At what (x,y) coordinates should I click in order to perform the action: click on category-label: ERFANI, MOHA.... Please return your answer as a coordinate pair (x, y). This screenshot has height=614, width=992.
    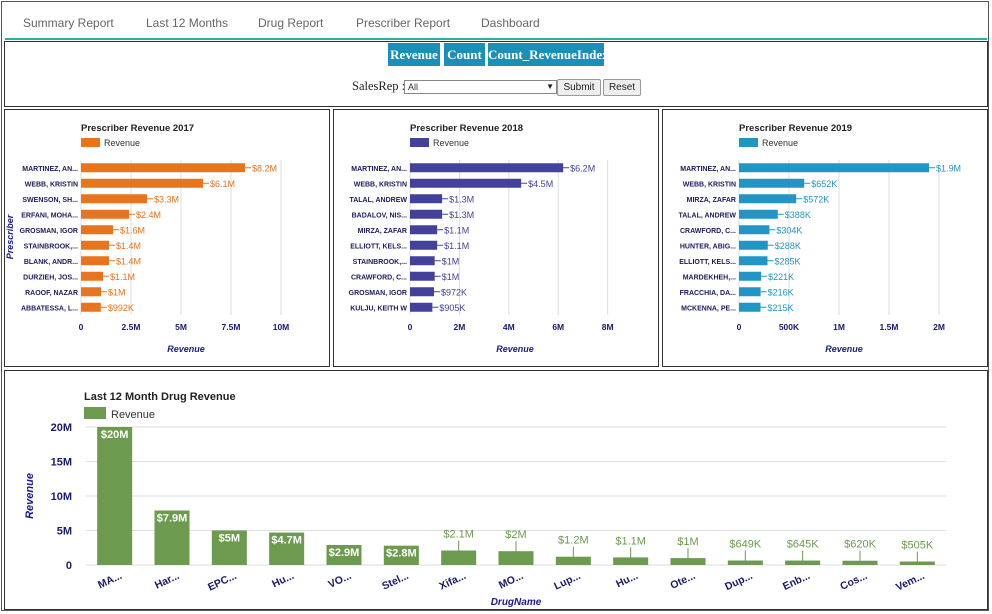
    Looking at the image, I should click on (49, 215).